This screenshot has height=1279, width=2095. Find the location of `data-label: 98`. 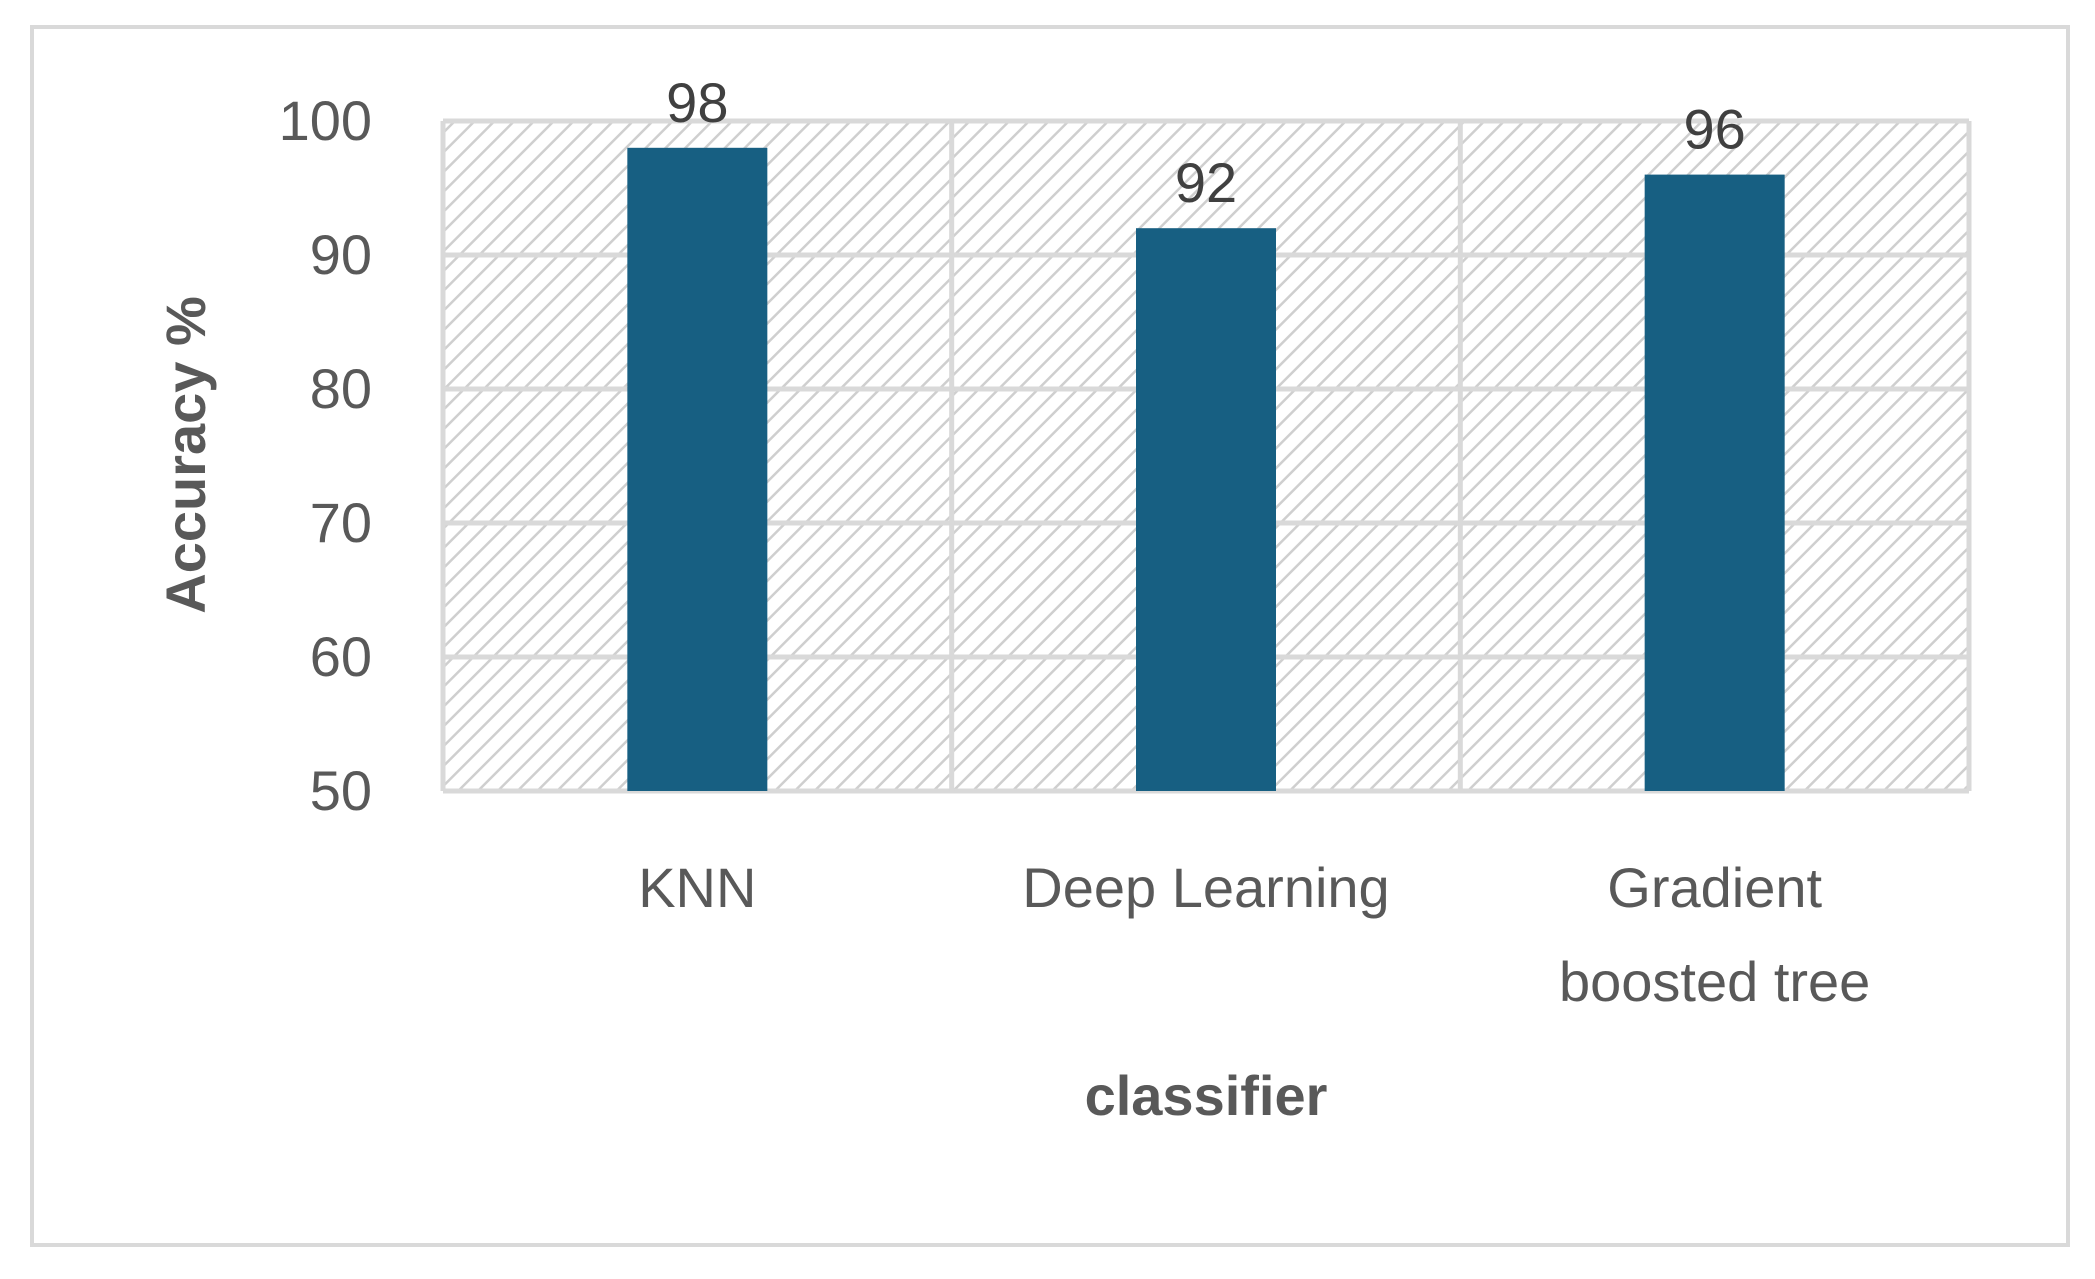

data-label: 98 is located at coordinates (697, 102).